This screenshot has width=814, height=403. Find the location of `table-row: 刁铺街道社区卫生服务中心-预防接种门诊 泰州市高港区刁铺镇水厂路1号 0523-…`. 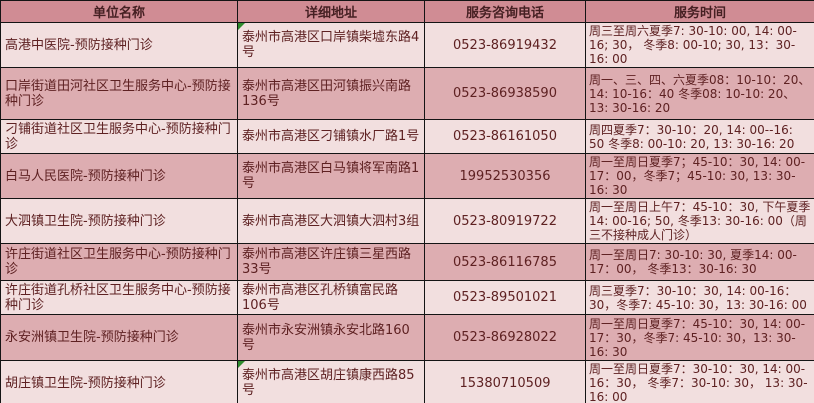

table-row: 刁铺街道社区卫生服务中心-预防接种门诊 泰州市高港区刁铺镇水厂路1号 0523-… is located at coordinates (407, 136).